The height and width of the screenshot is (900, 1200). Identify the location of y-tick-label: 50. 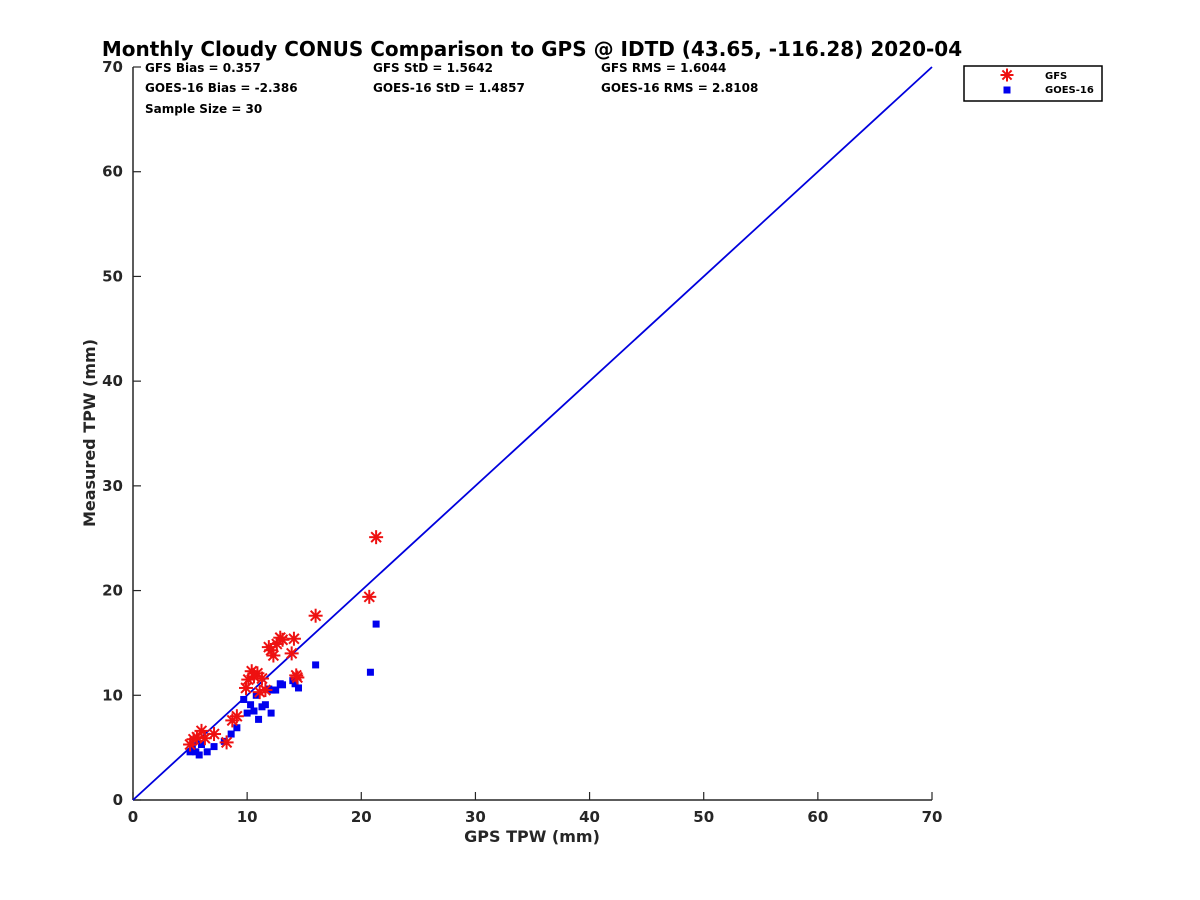
(112, 276).